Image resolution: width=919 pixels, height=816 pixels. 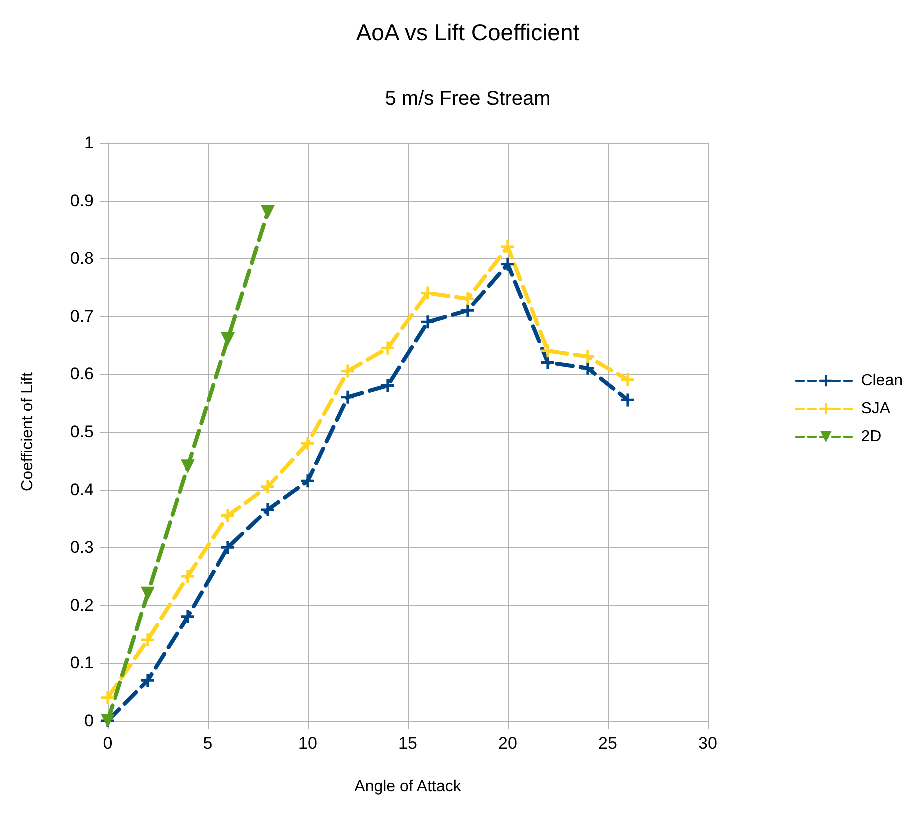 I want to click on legend-label: 2D, so click(x=871, y=437).